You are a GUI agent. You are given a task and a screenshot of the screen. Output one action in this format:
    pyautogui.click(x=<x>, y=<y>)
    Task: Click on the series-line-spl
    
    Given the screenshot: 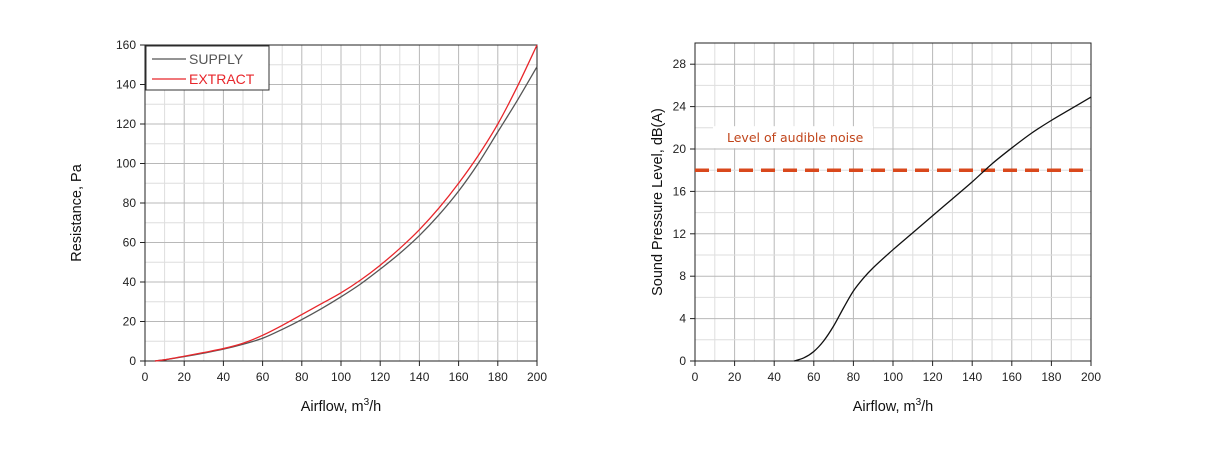 What is the action you would take?
    pyautogui.click(x=942, y=229)
    